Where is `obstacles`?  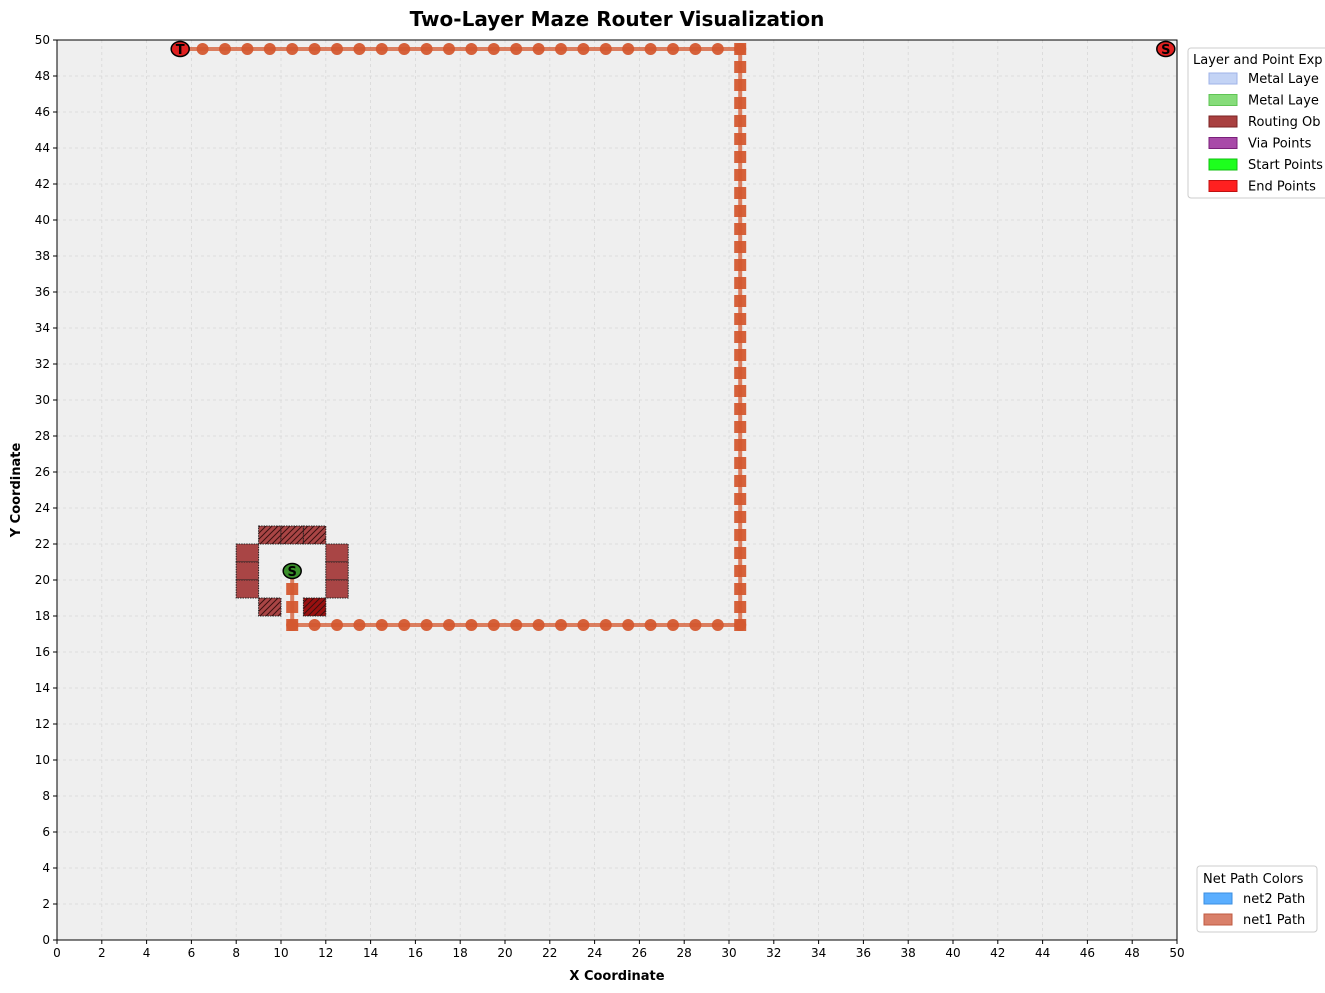
obstacles is located at coordinates (292, 571).